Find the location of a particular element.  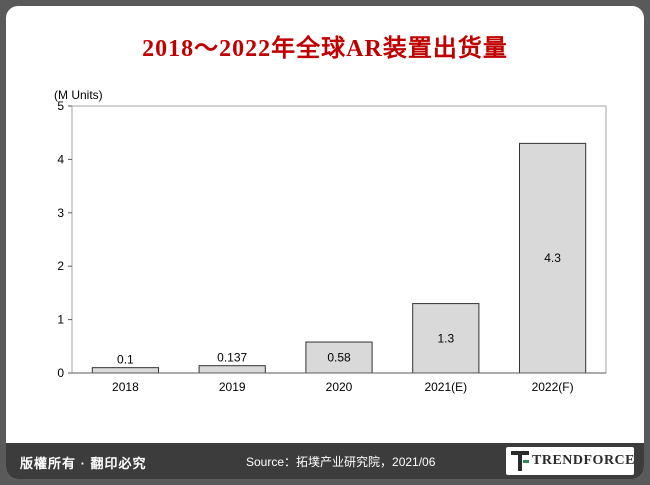

y-axis-unit-label: (M Units) is located at coordinates (78, 95).